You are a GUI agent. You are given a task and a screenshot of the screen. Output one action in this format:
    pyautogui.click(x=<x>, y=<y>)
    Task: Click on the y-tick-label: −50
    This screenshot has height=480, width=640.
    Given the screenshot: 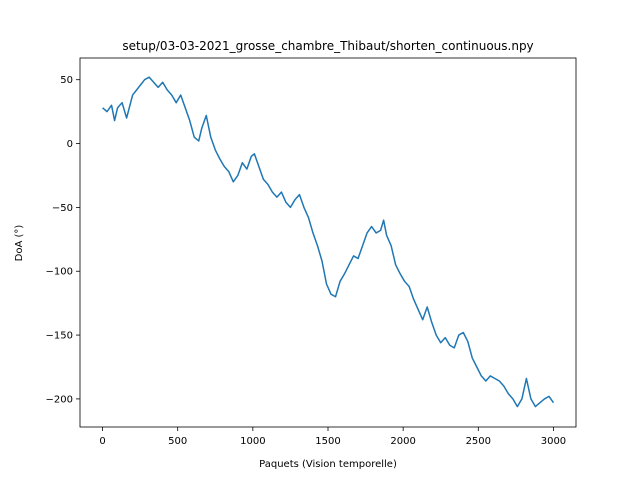 What is the action you would take?
    pyautogui.click(x=62, y=208)
    